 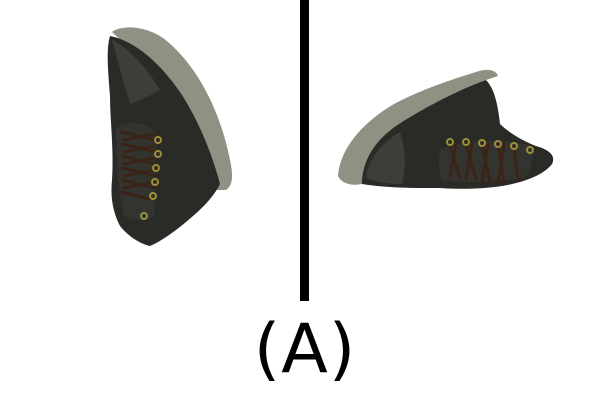 I want to click on figure-label: (A), so click(x=305, y=349).